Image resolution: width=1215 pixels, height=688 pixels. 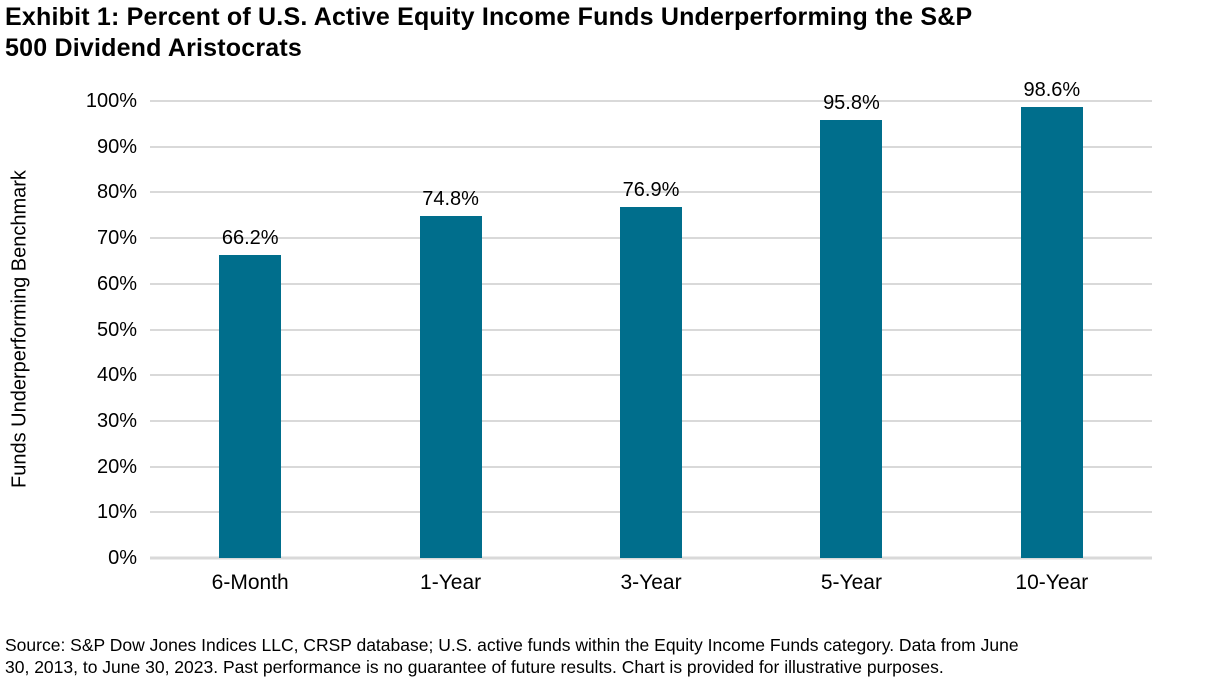 What do you see at coordinates (451, 582) in the screenshot?
I see `x-axis-label-1-year: 1-Year` at bounding box center [451, 582].